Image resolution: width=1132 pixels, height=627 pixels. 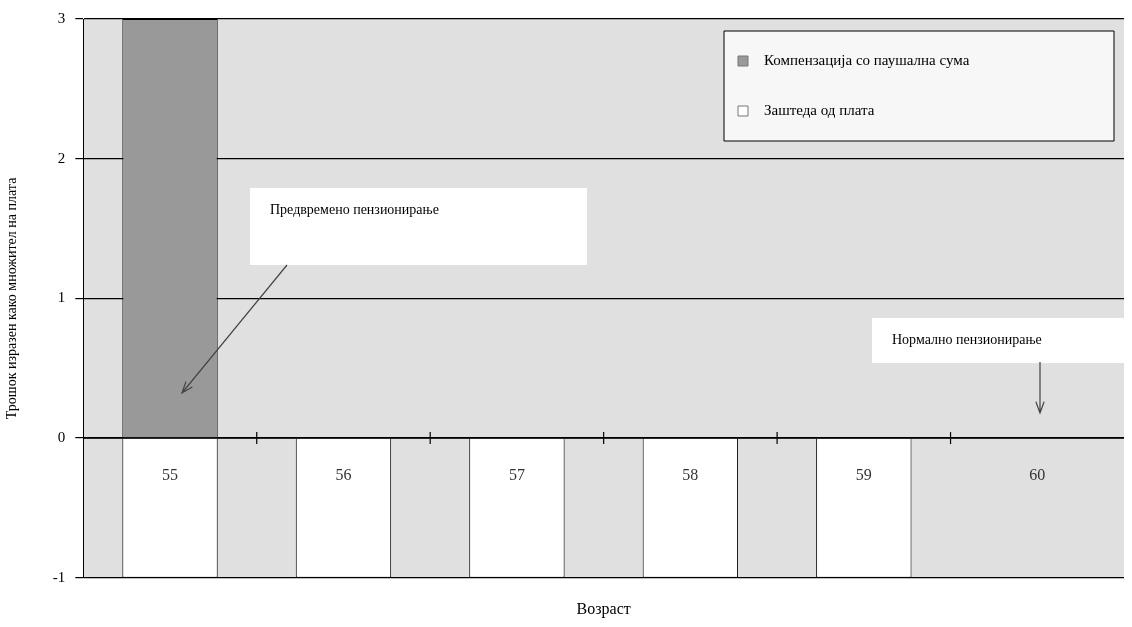 I want to click on y-tick-label: 2, so click(x=61, y=157).